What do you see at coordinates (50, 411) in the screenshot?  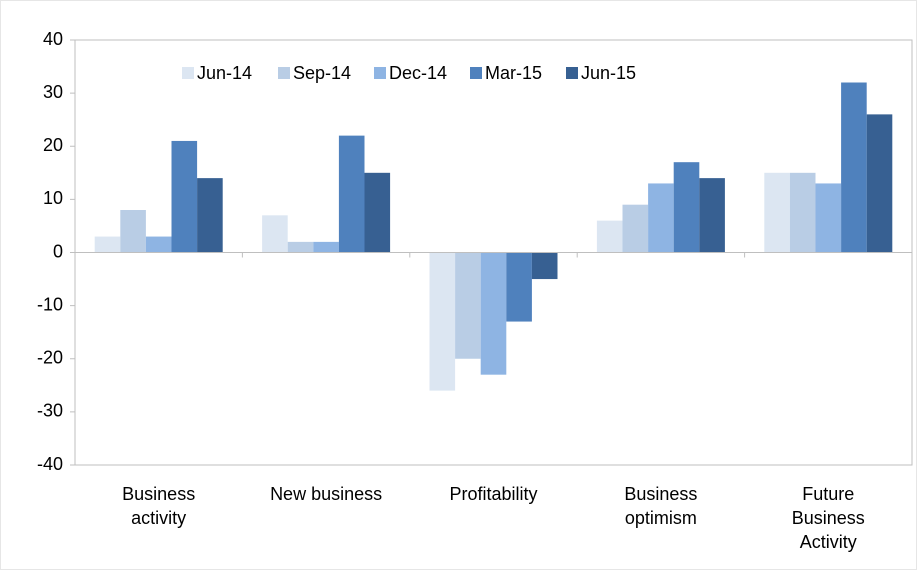 I see `y-tick-label: -30` at bounding box center [50, 411].